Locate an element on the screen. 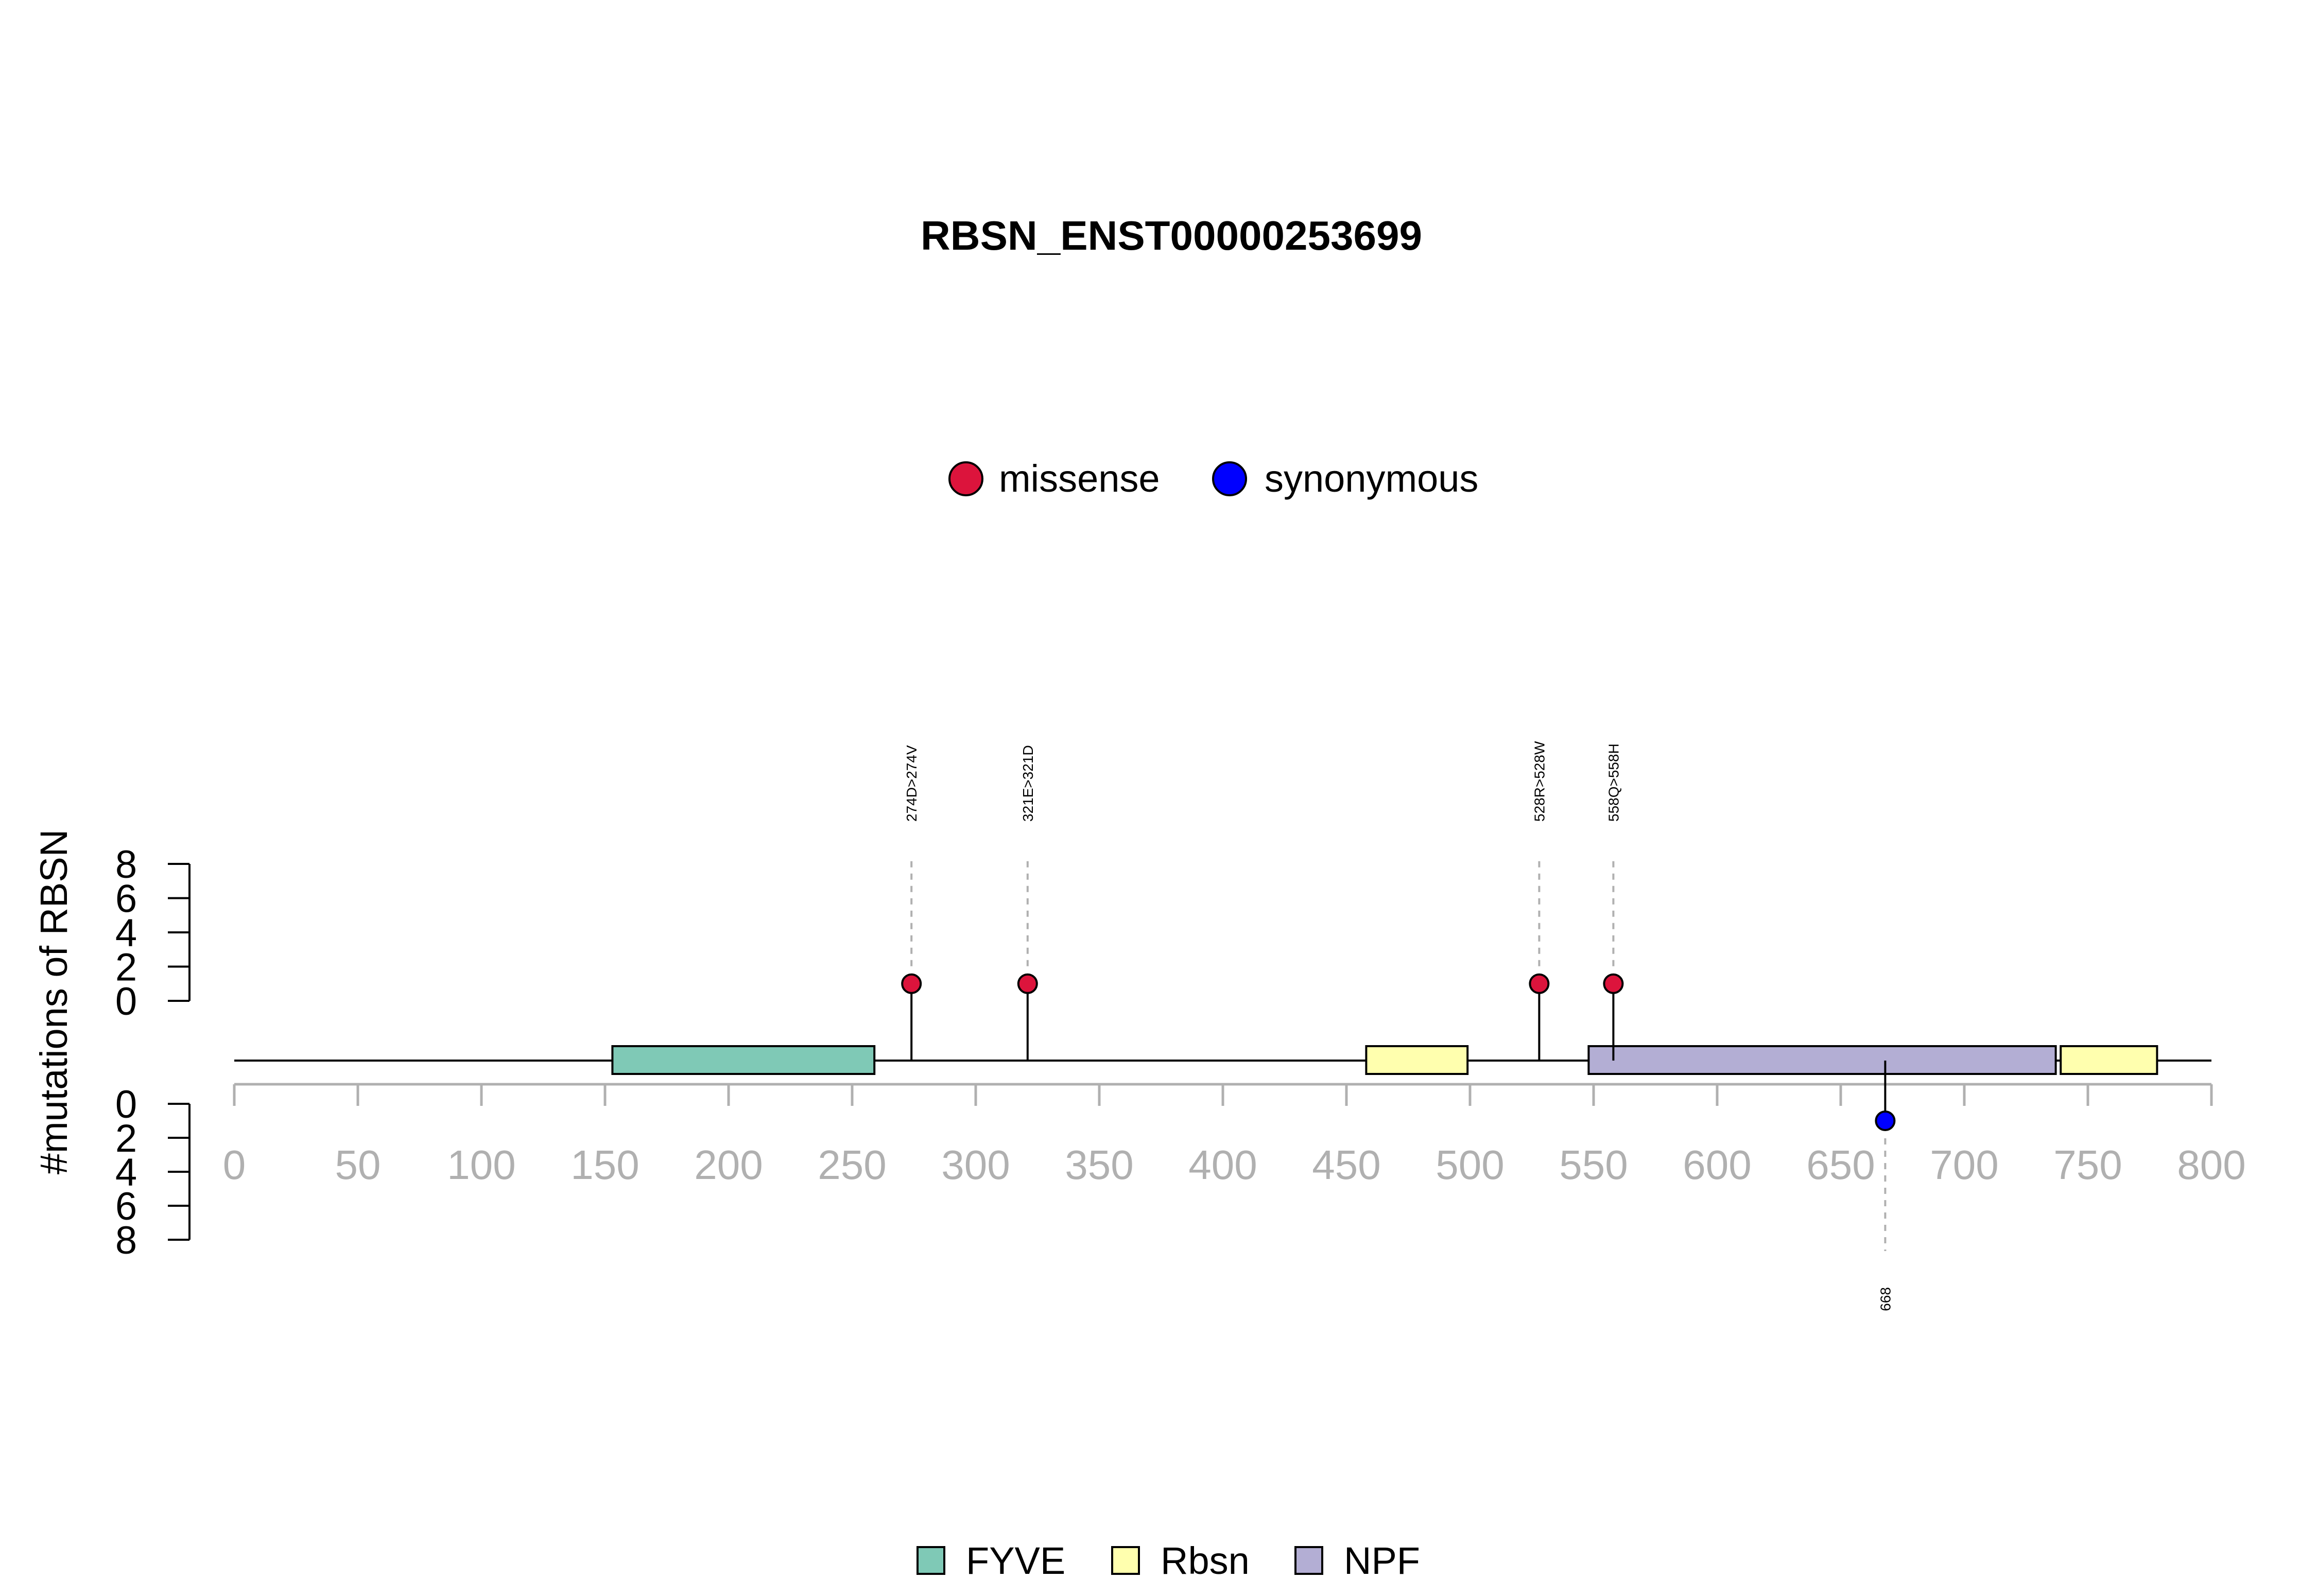 This screenshot has height=1596, width=2317. upper-y-tick-label: 6 is located at coordinates (126, 899).